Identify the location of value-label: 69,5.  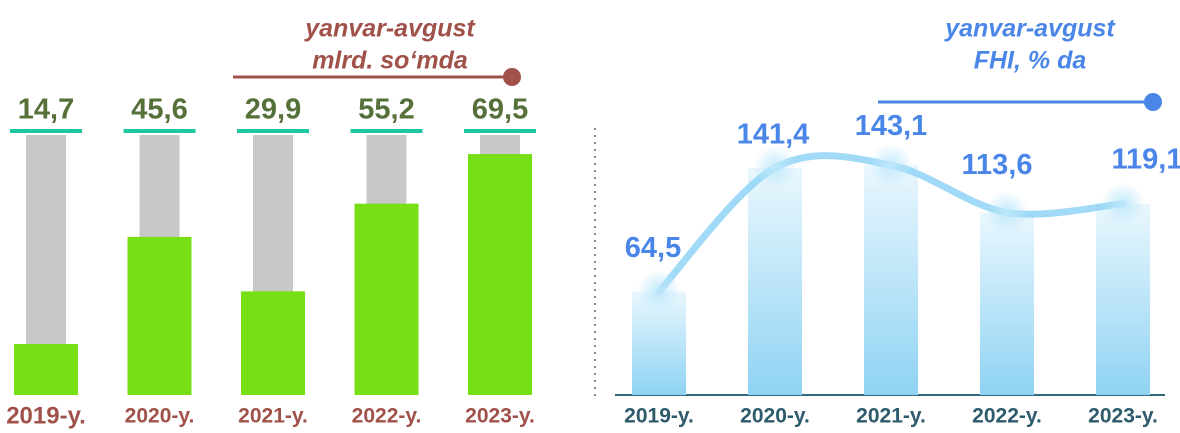
(500, 110).